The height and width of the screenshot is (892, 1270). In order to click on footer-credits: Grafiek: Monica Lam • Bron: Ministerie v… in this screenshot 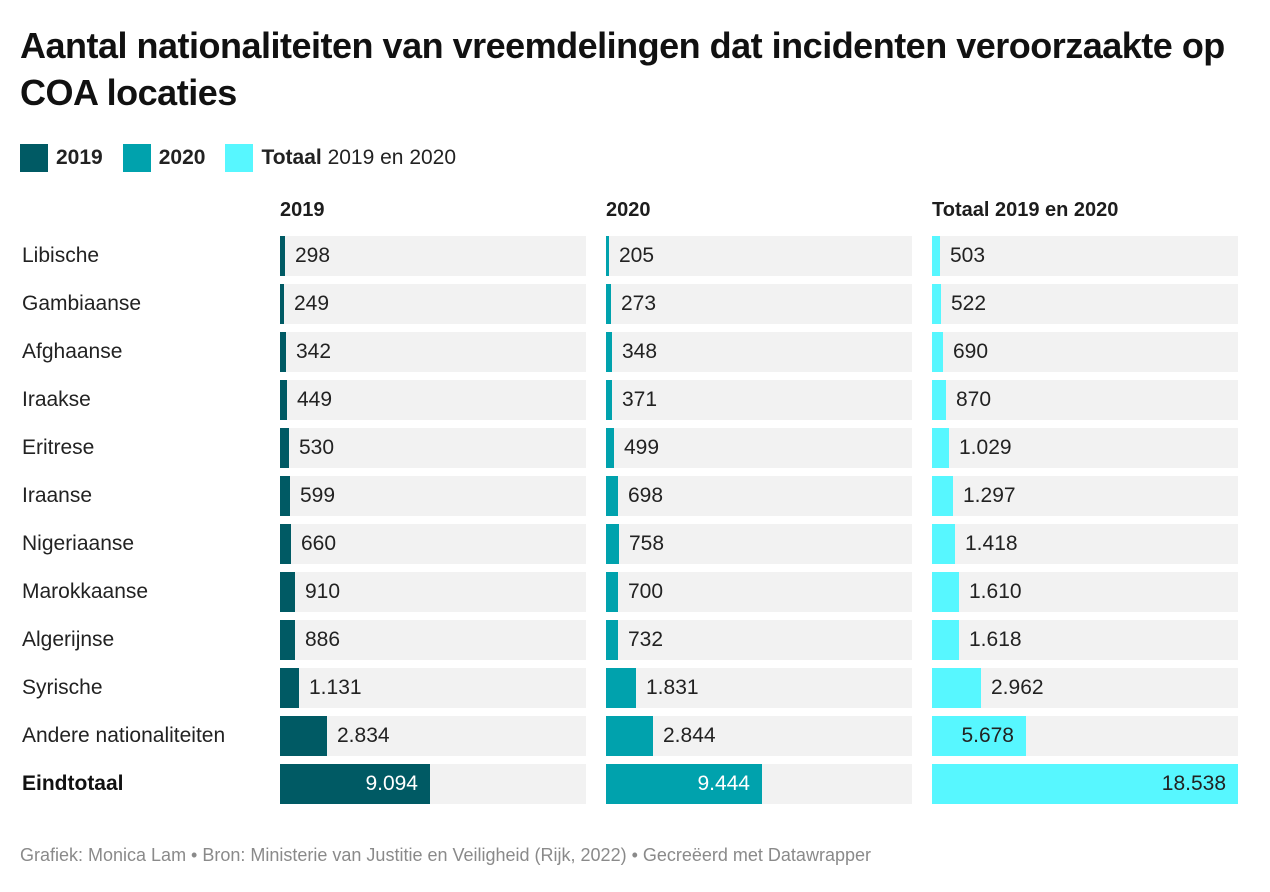, I will do `click(445, 855)`.